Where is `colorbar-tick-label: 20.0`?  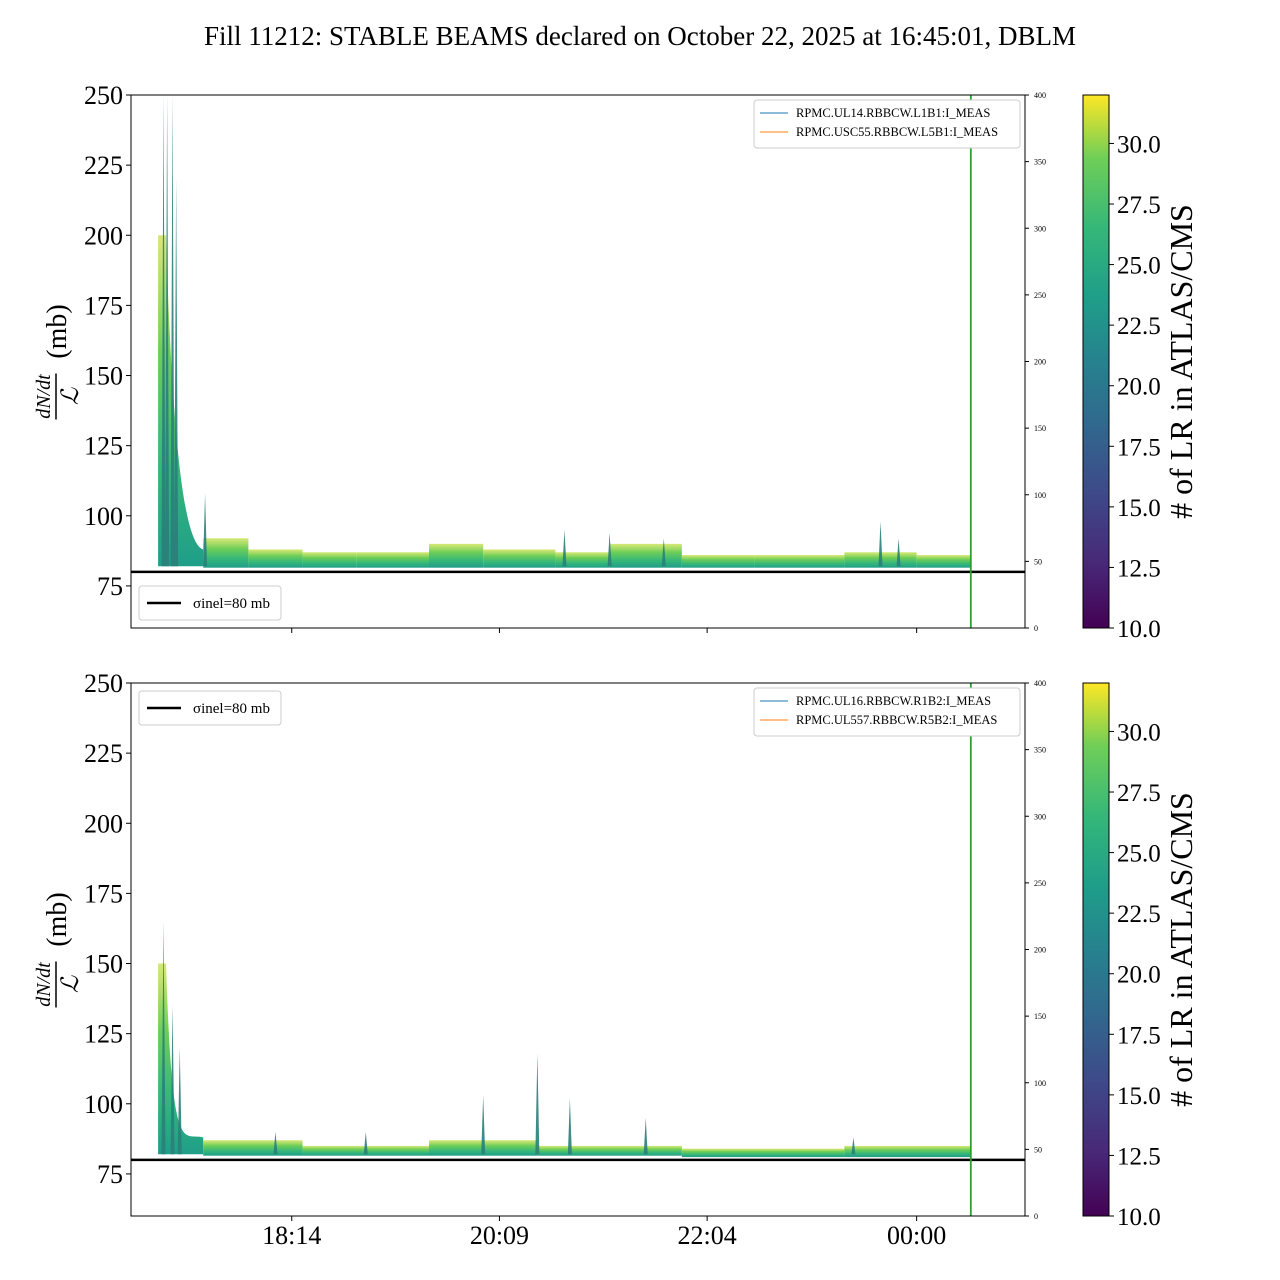 colorbar-tick-label: 20.0 is located at coordinates (1139, 975).